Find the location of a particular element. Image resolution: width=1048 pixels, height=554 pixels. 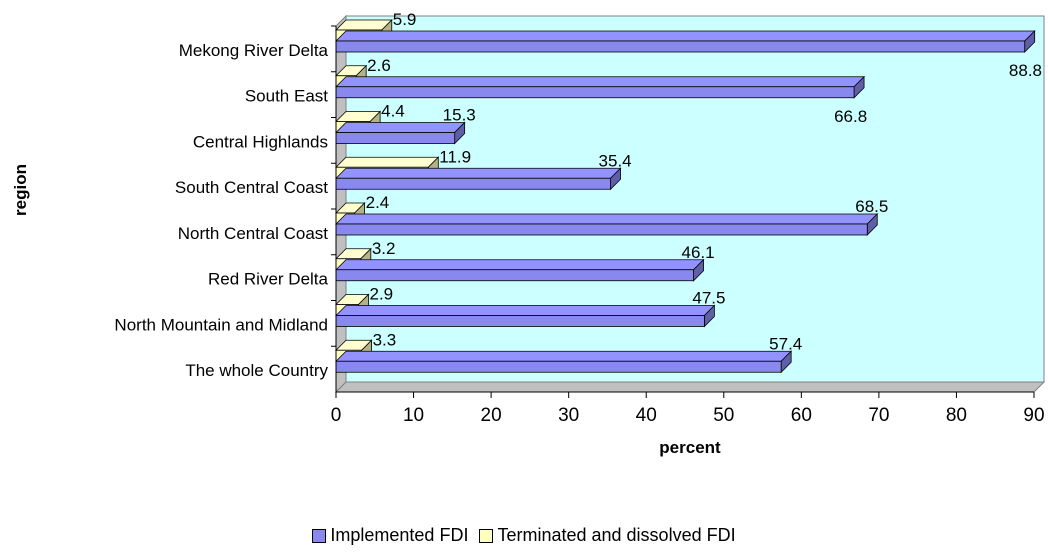

x-tick-label-90: 90 is located at coordinates (1033, 415).